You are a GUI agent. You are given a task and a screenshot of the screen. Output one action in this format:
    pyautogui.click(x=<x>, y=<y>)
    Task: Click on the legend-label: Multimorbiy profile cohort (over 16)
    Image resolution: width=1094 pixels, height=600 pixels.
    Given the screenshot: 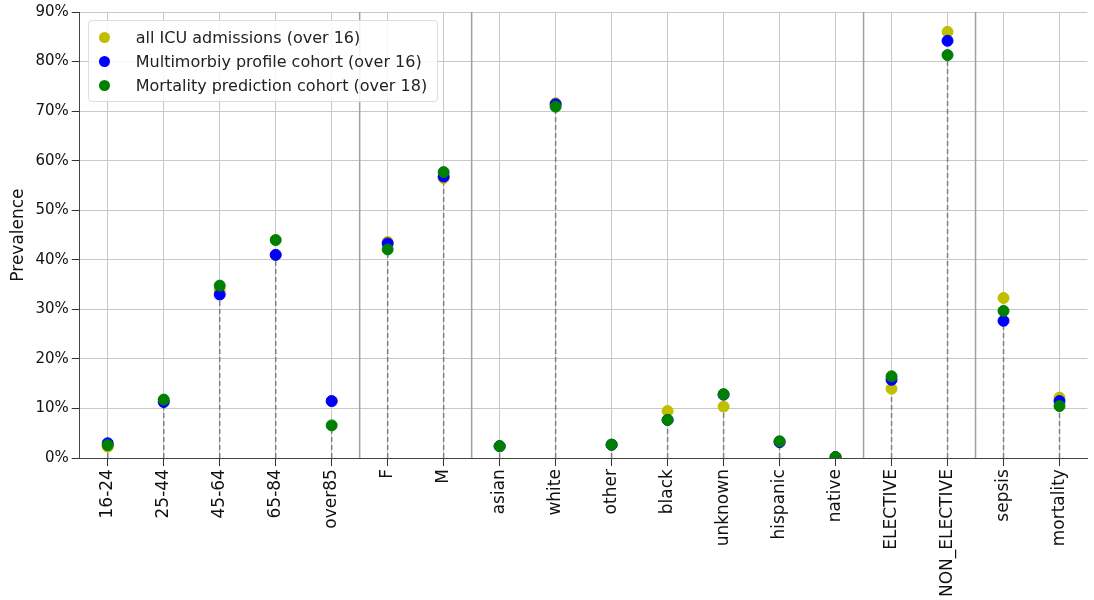 What is the action you would take?
    pyautogui.click(x=278, y=61)
    